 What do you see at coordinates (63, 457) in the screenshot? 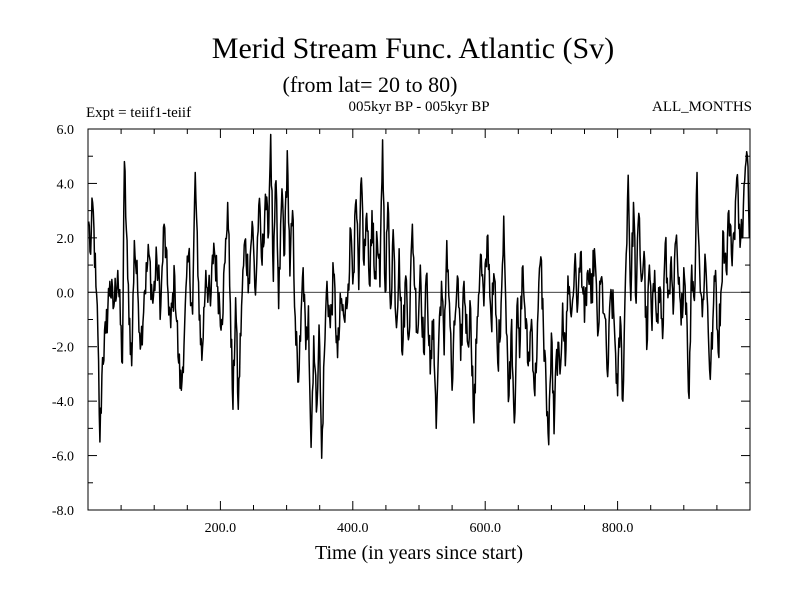
I see `y-tick-label: -6.0` at bounding box center [63, 457].